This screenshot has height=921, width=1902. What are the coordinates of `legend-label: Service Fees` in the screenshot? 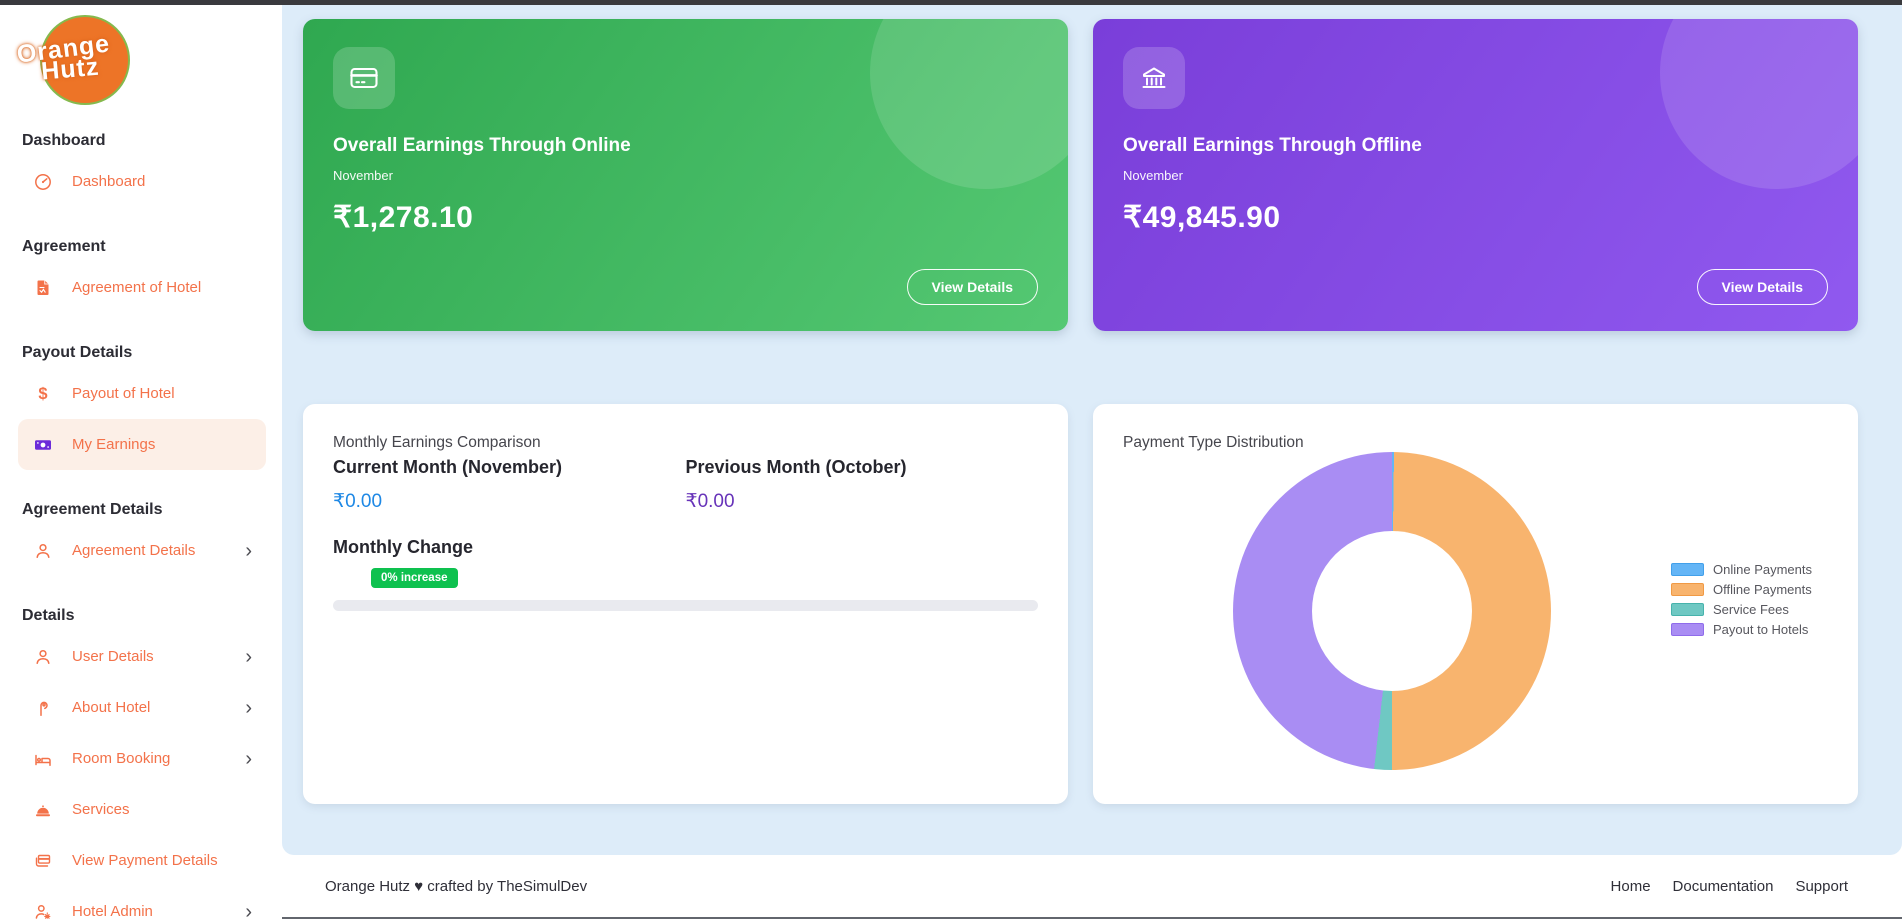 It's located at (1751, 609).